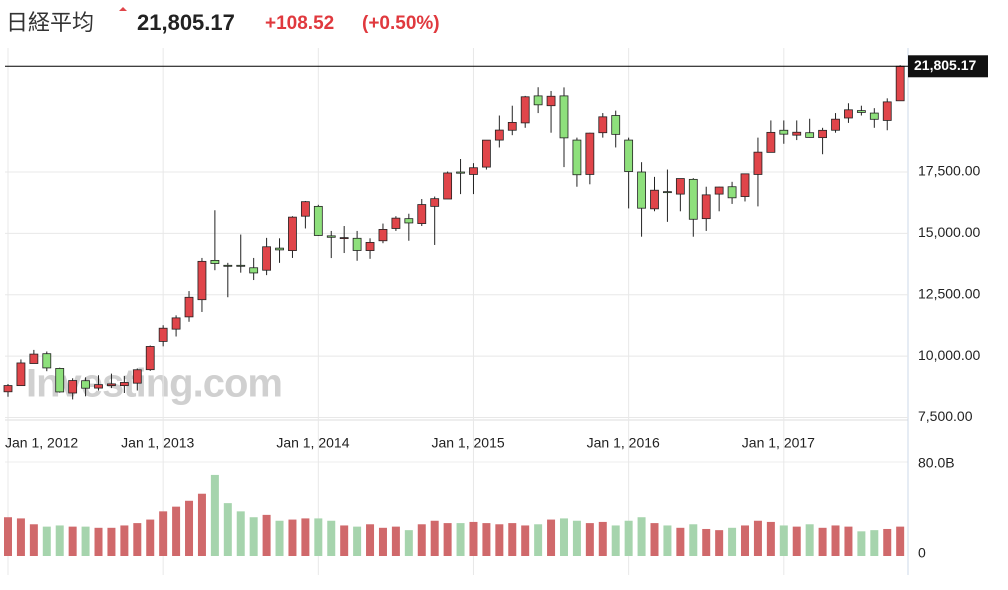 Image resolution: width=1008 pixels, height=590 pixels. Describe the element at coordinates (41, 443) in the screenshot. I see `x-tick-label: Jan 1, 2012` at that location.